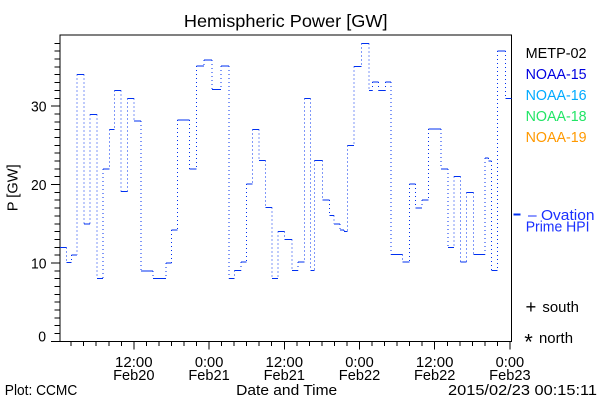 The image size is (600, 400). Describe the element at coordinates (561, 216) in the screenshot. I see `svg-text: – Ovation` at that location.